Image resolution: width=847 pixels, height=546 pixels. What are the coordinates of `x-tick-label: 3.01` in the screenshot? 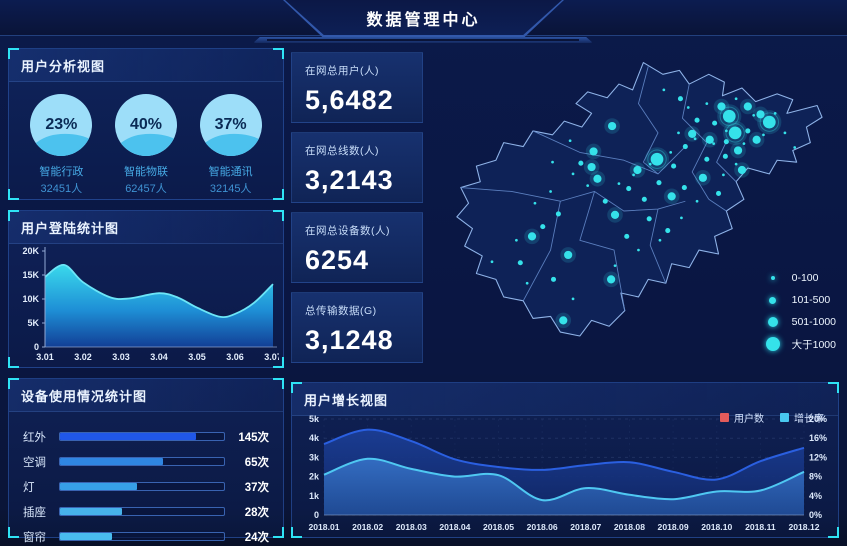 It's located at (45, 357).